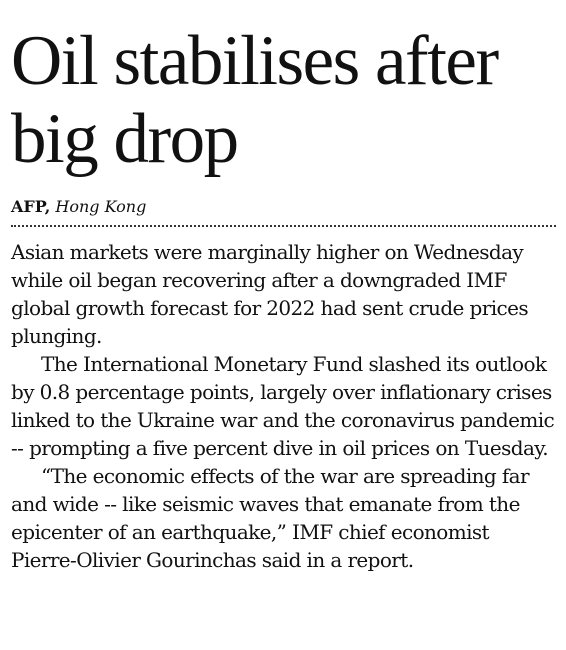 The height and width of the screenshot is (650, 566). What do you see at coordinates (255, 61) in the screenshot?
I see `headline-line-1: Oil stabilises after` at bounding box center [255, 61].